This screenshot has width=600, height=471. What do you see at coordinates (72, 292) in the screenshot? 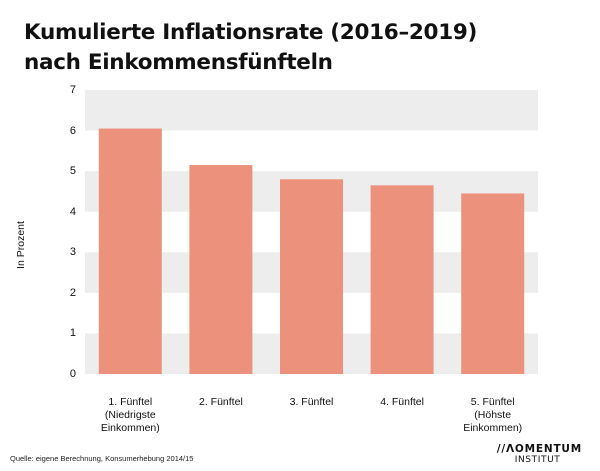
I see `y-tick-label: 2` at bounding box center [72, 292].